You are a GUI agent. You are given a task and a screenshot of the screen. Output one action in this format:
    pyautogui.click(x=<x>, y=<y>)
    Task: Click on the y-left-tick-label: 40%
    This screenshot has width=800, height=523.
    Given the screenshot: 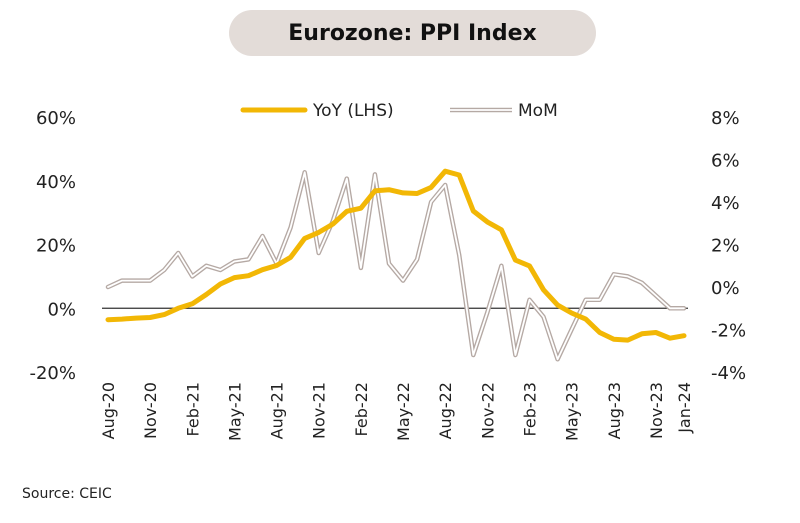 What is the action you would take?
    pyautogui.click(x=56, y=182)
    